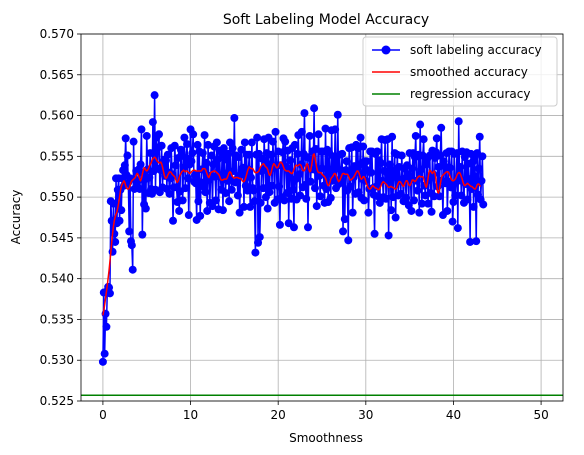 This screenshot has height=455, width=584. Describe the element at coordinates (476, 50) in the screenshot. I see `legend-label-soft-labeling: soft labeling accuracy` at that location.